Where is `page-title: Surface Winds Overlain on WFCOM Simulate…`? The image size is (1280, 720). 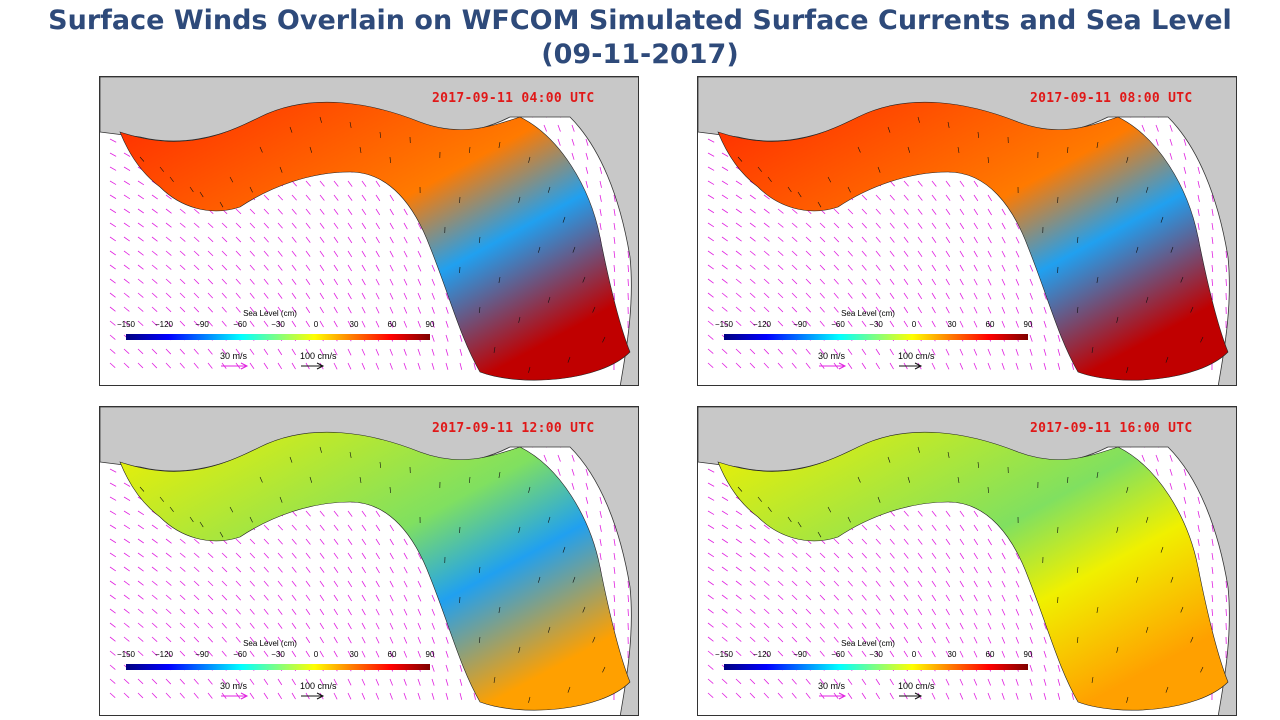
page-title: Surface Winds Overlain on WFCOM Simulate… is located at coordinates (640, 38).